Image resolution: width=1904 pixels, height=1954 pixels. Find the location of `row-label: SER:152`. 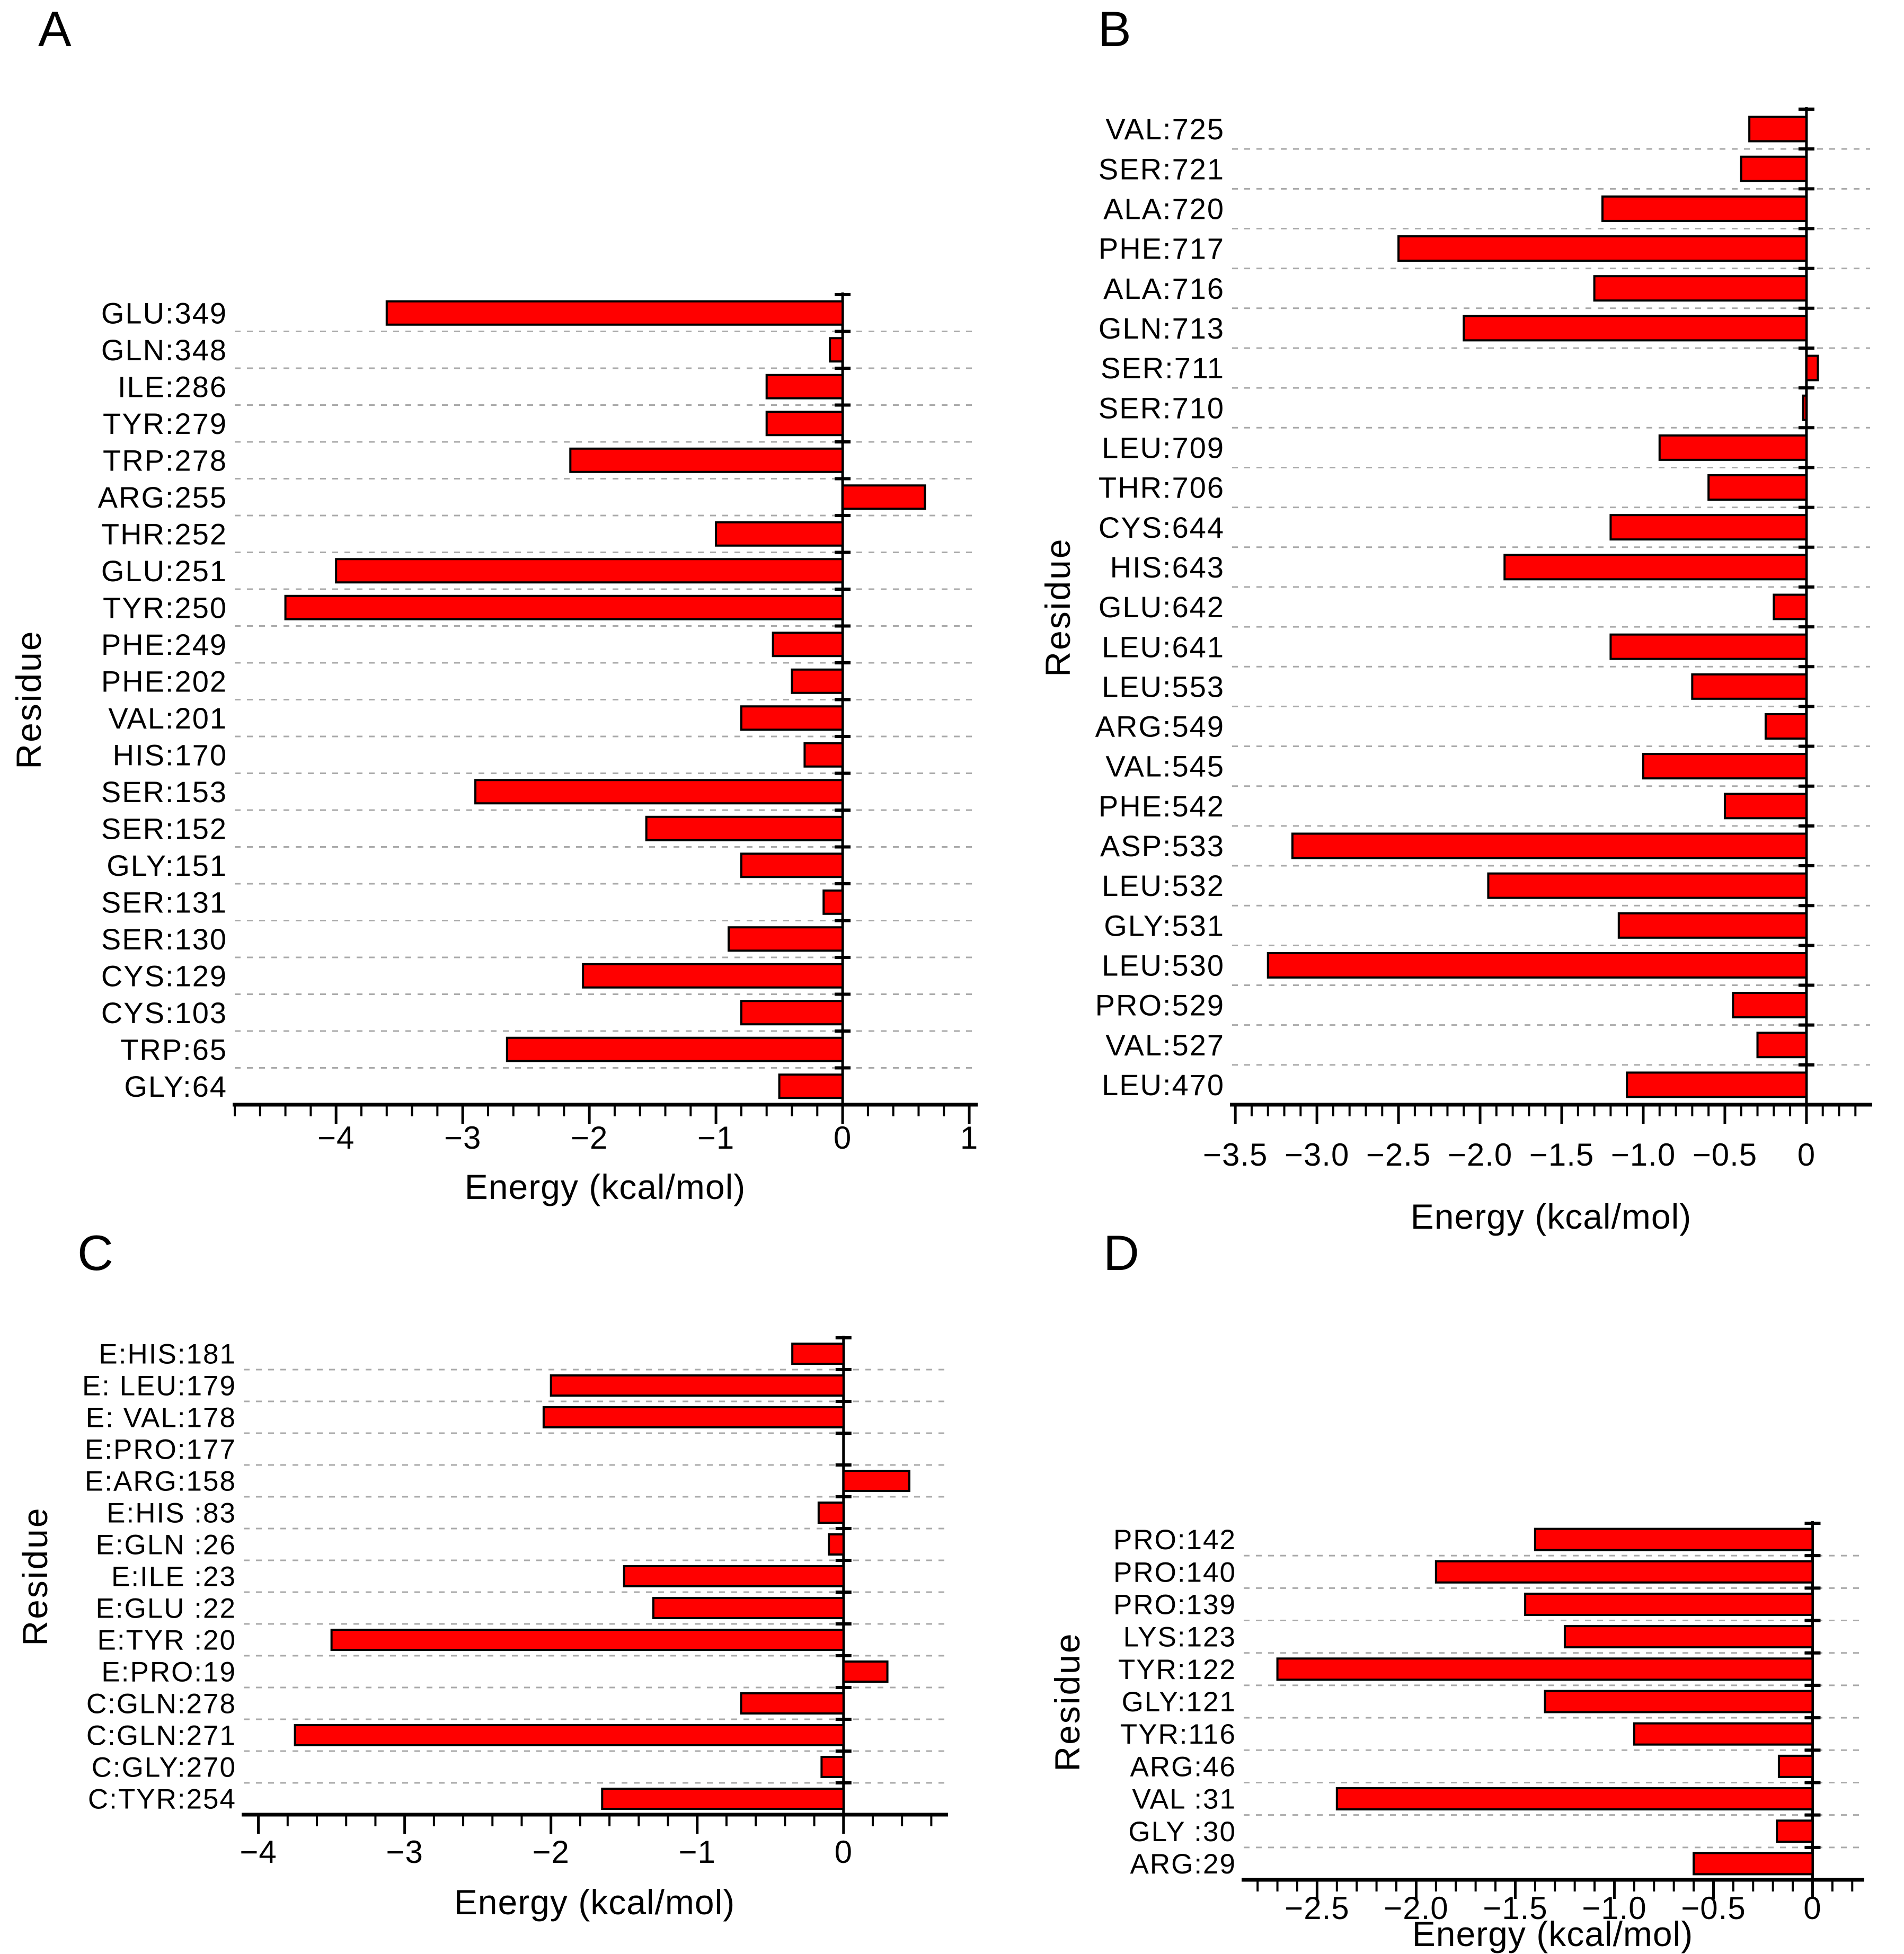

row-label: SER:152 is located at coordinates (164, 828).